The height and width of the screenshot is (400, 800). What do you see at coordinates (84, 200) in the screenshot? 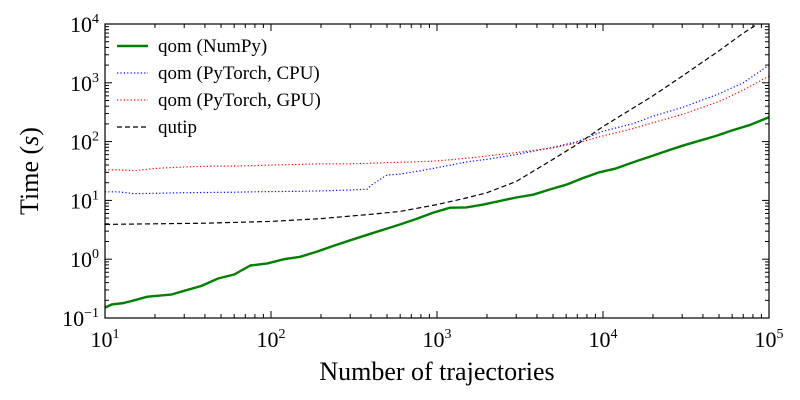
I see `y-tick-label: 10¹` at bounding box center [84, 200].